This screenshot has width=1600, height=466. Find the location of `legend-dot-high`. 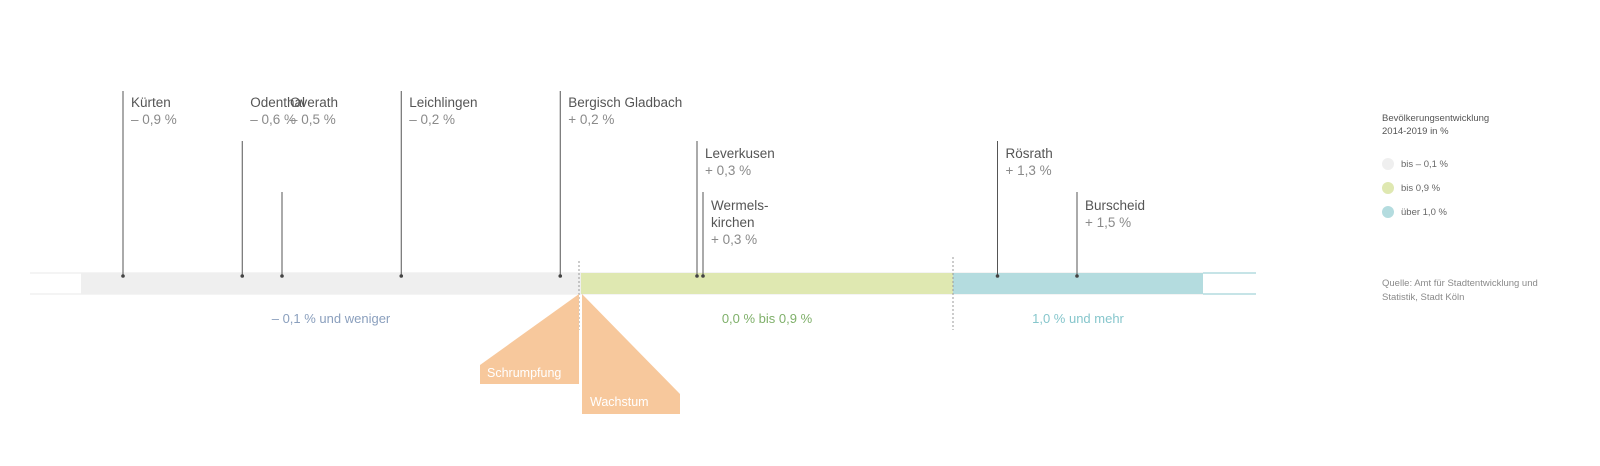

legend-dot-high is located at coordinates (1388, 212).